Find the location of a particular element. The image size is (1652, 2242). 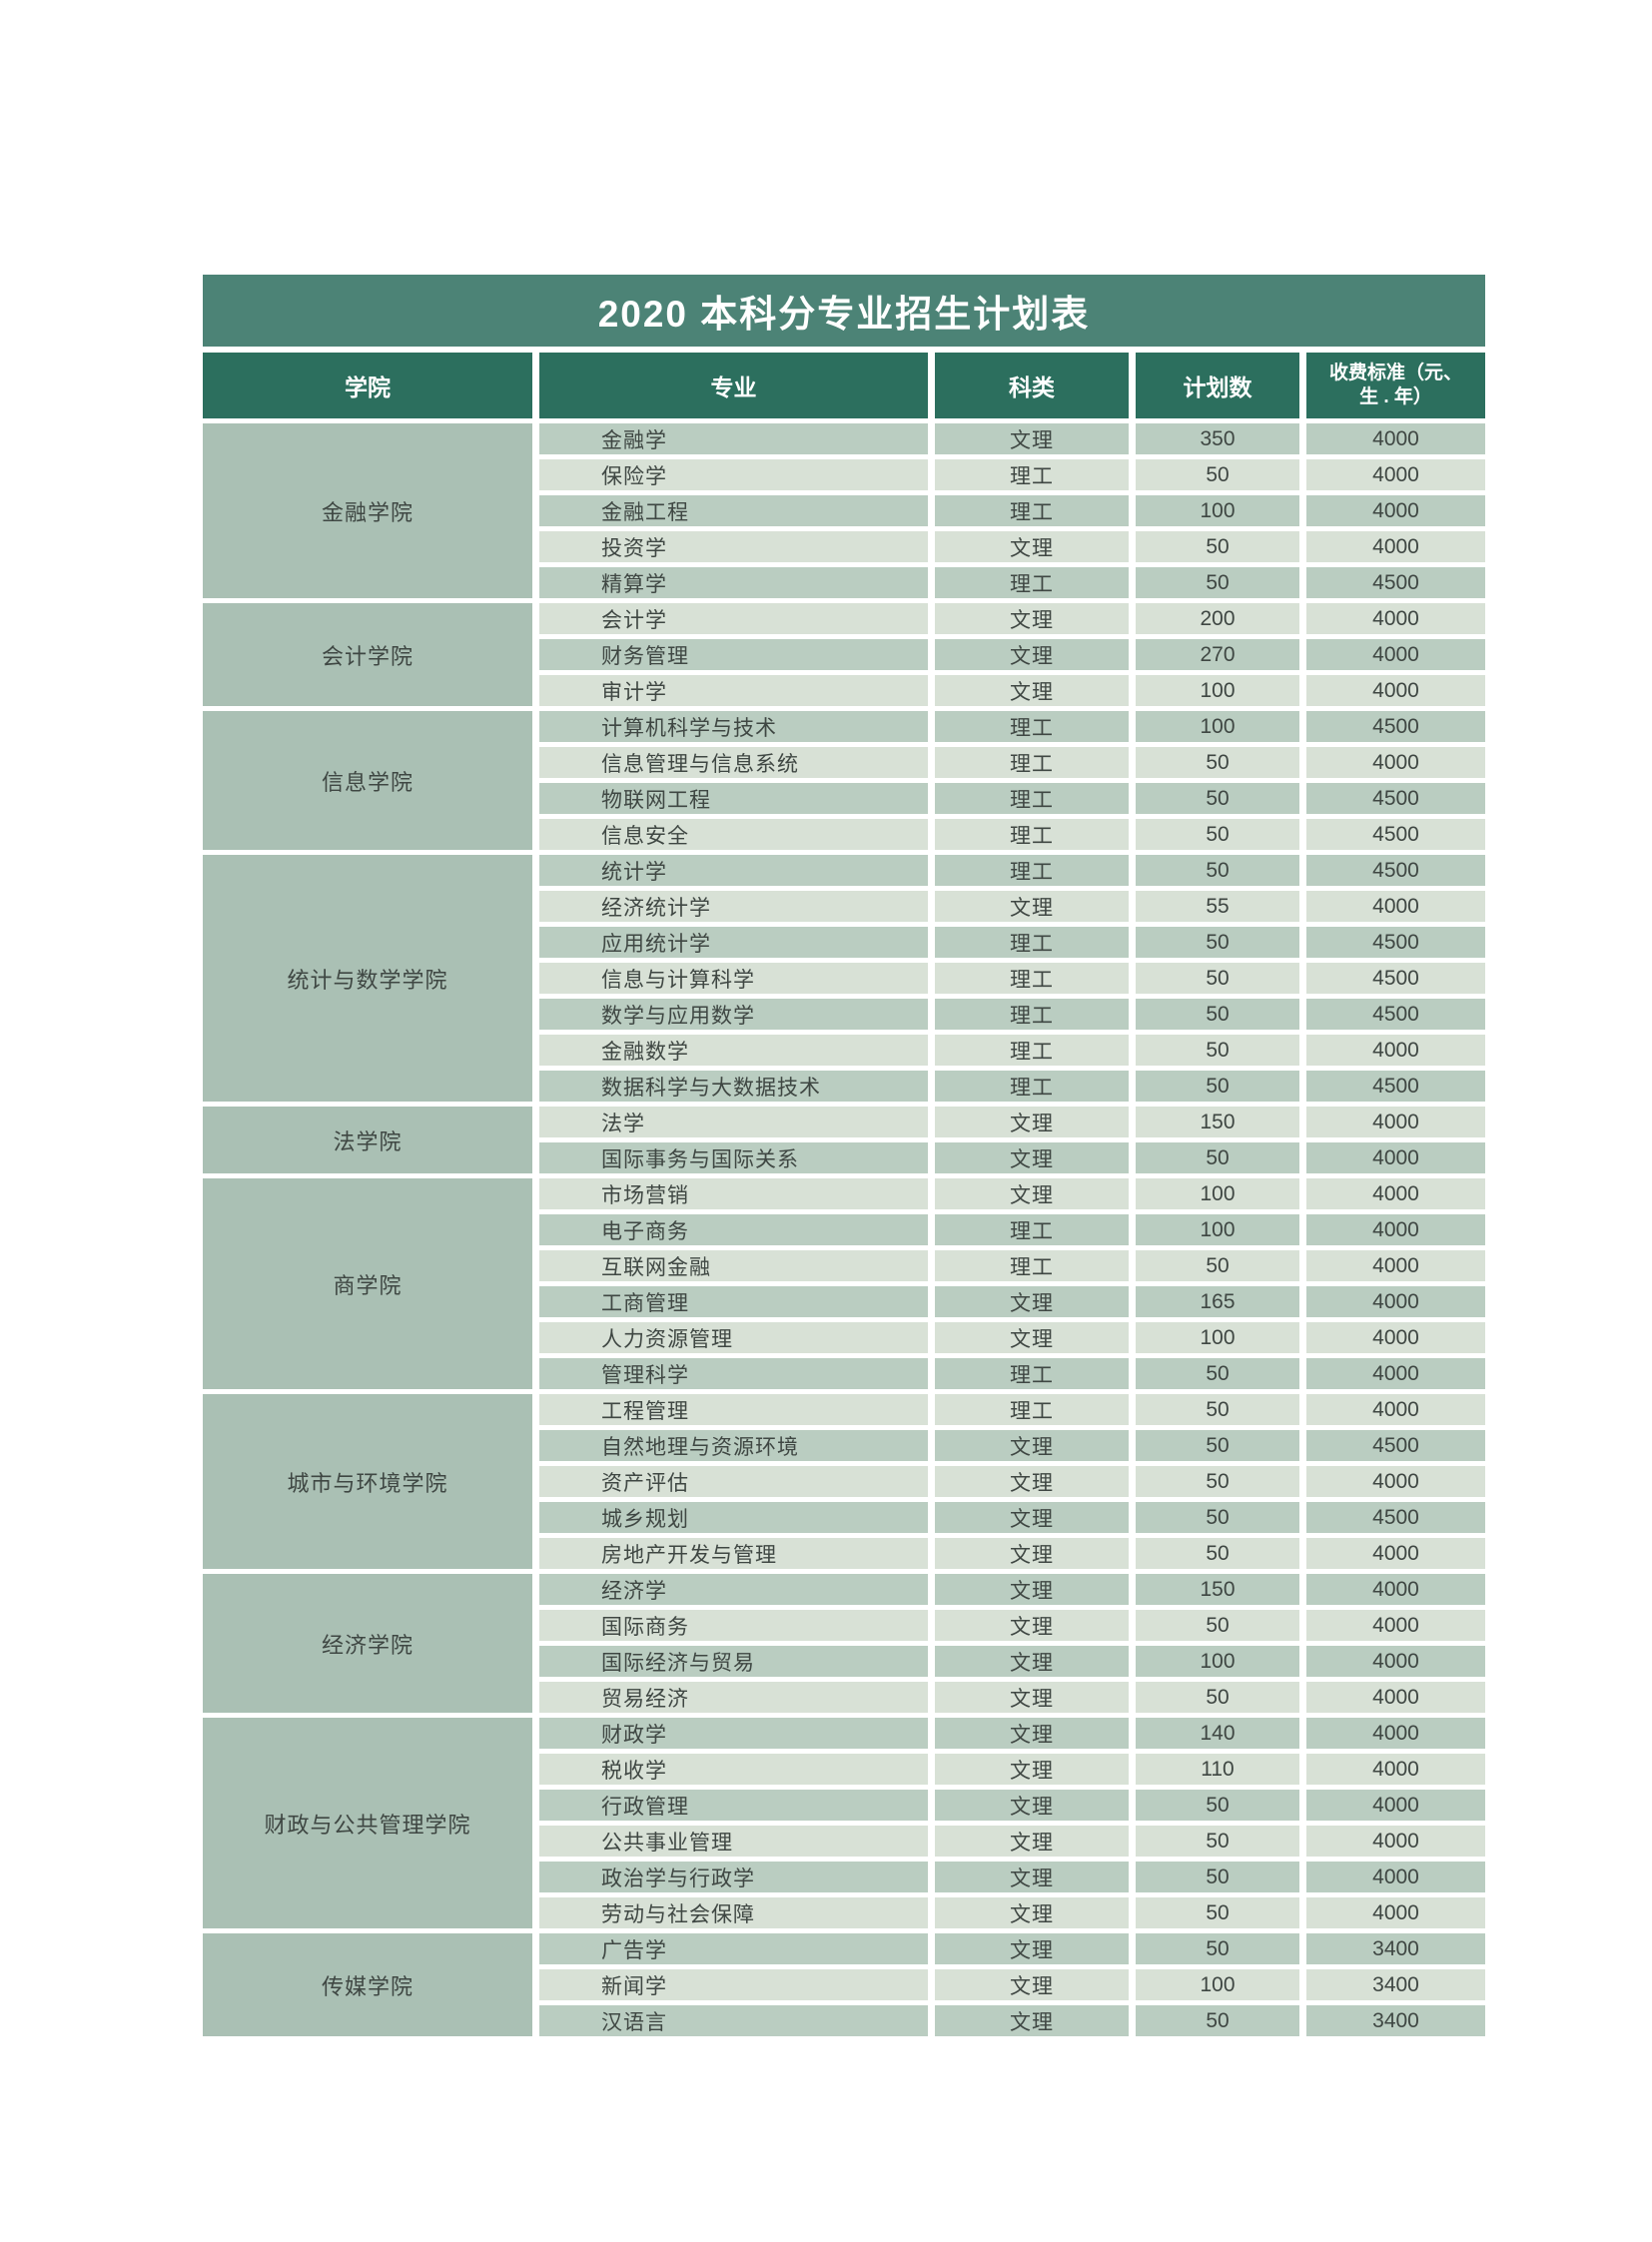

college-cell: 经济学院 is located at coordinates (367, 1643).